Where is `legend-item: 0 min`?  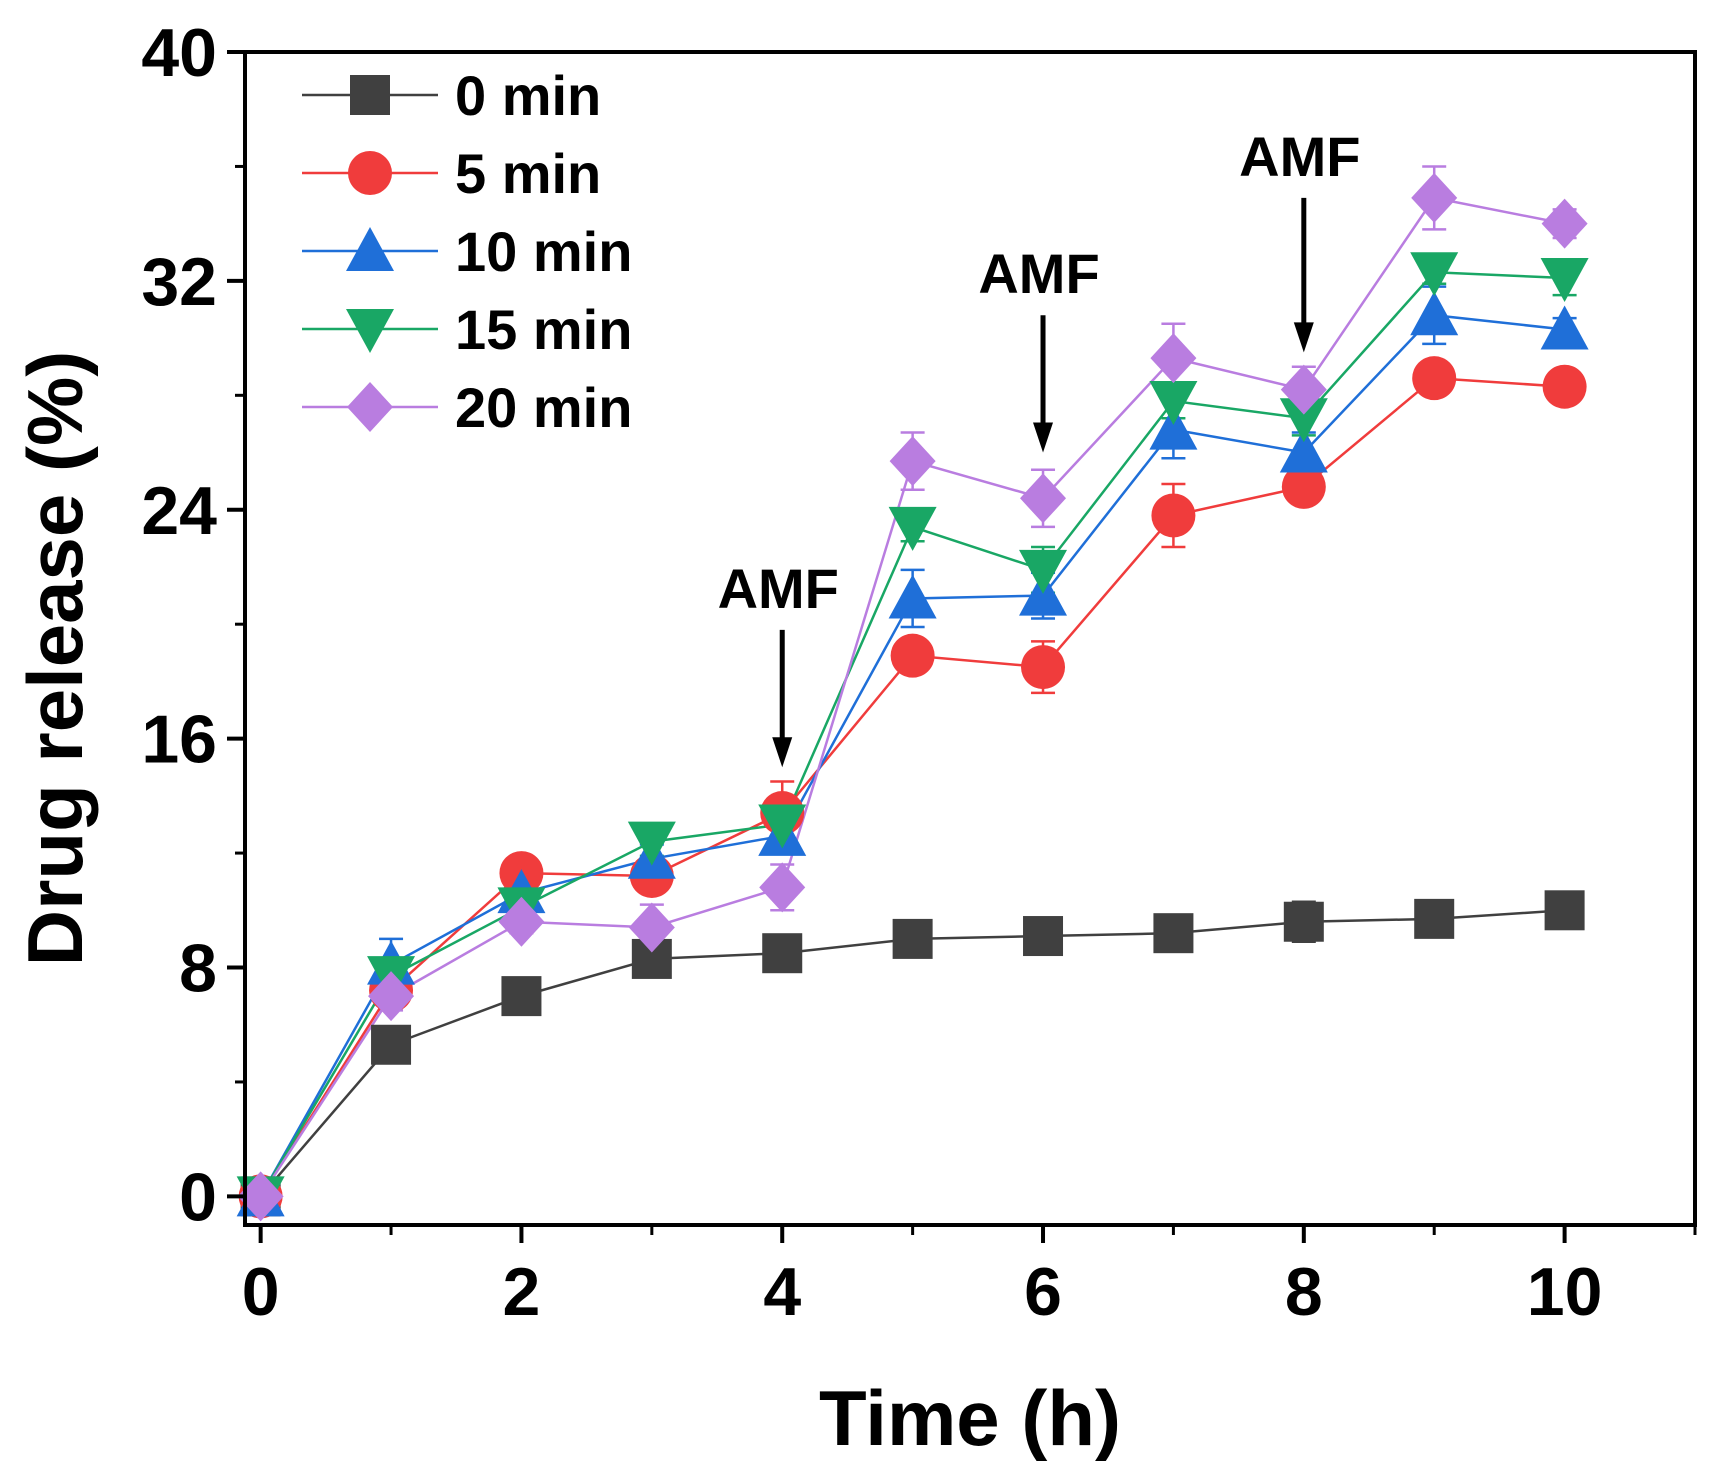
legend-item: 0 min is located at coordinates (451, 95).